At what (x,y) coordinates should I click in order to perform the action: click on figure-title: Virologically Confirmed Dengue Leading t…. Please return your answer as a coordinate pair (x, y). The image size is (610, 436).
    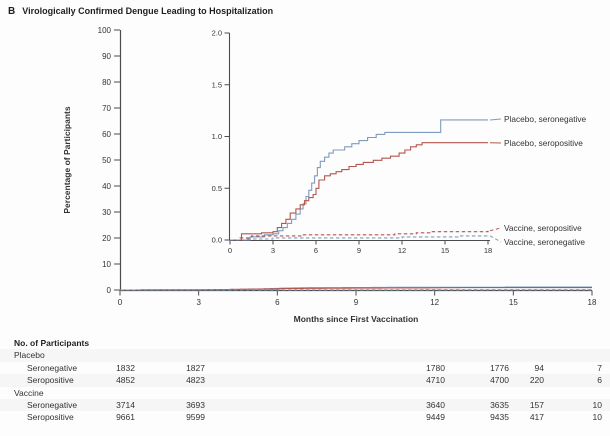
    Looking at the image, I should click on (148, 11).